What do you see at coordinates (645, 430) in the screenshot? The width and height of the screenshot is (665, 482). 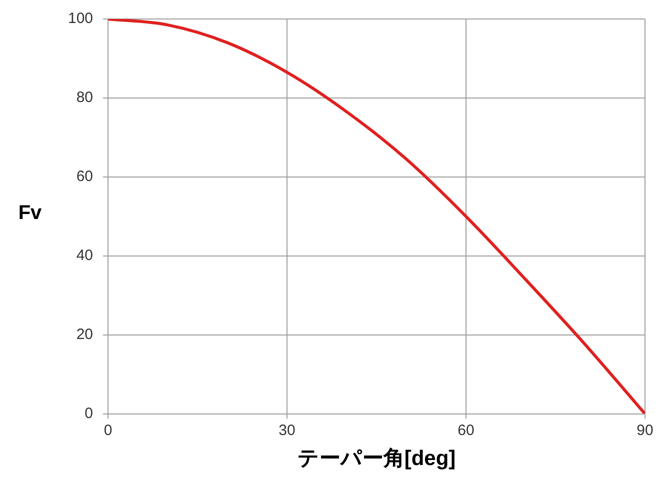 I see `x-tick-label: 90` at bounding box center [645, 430].